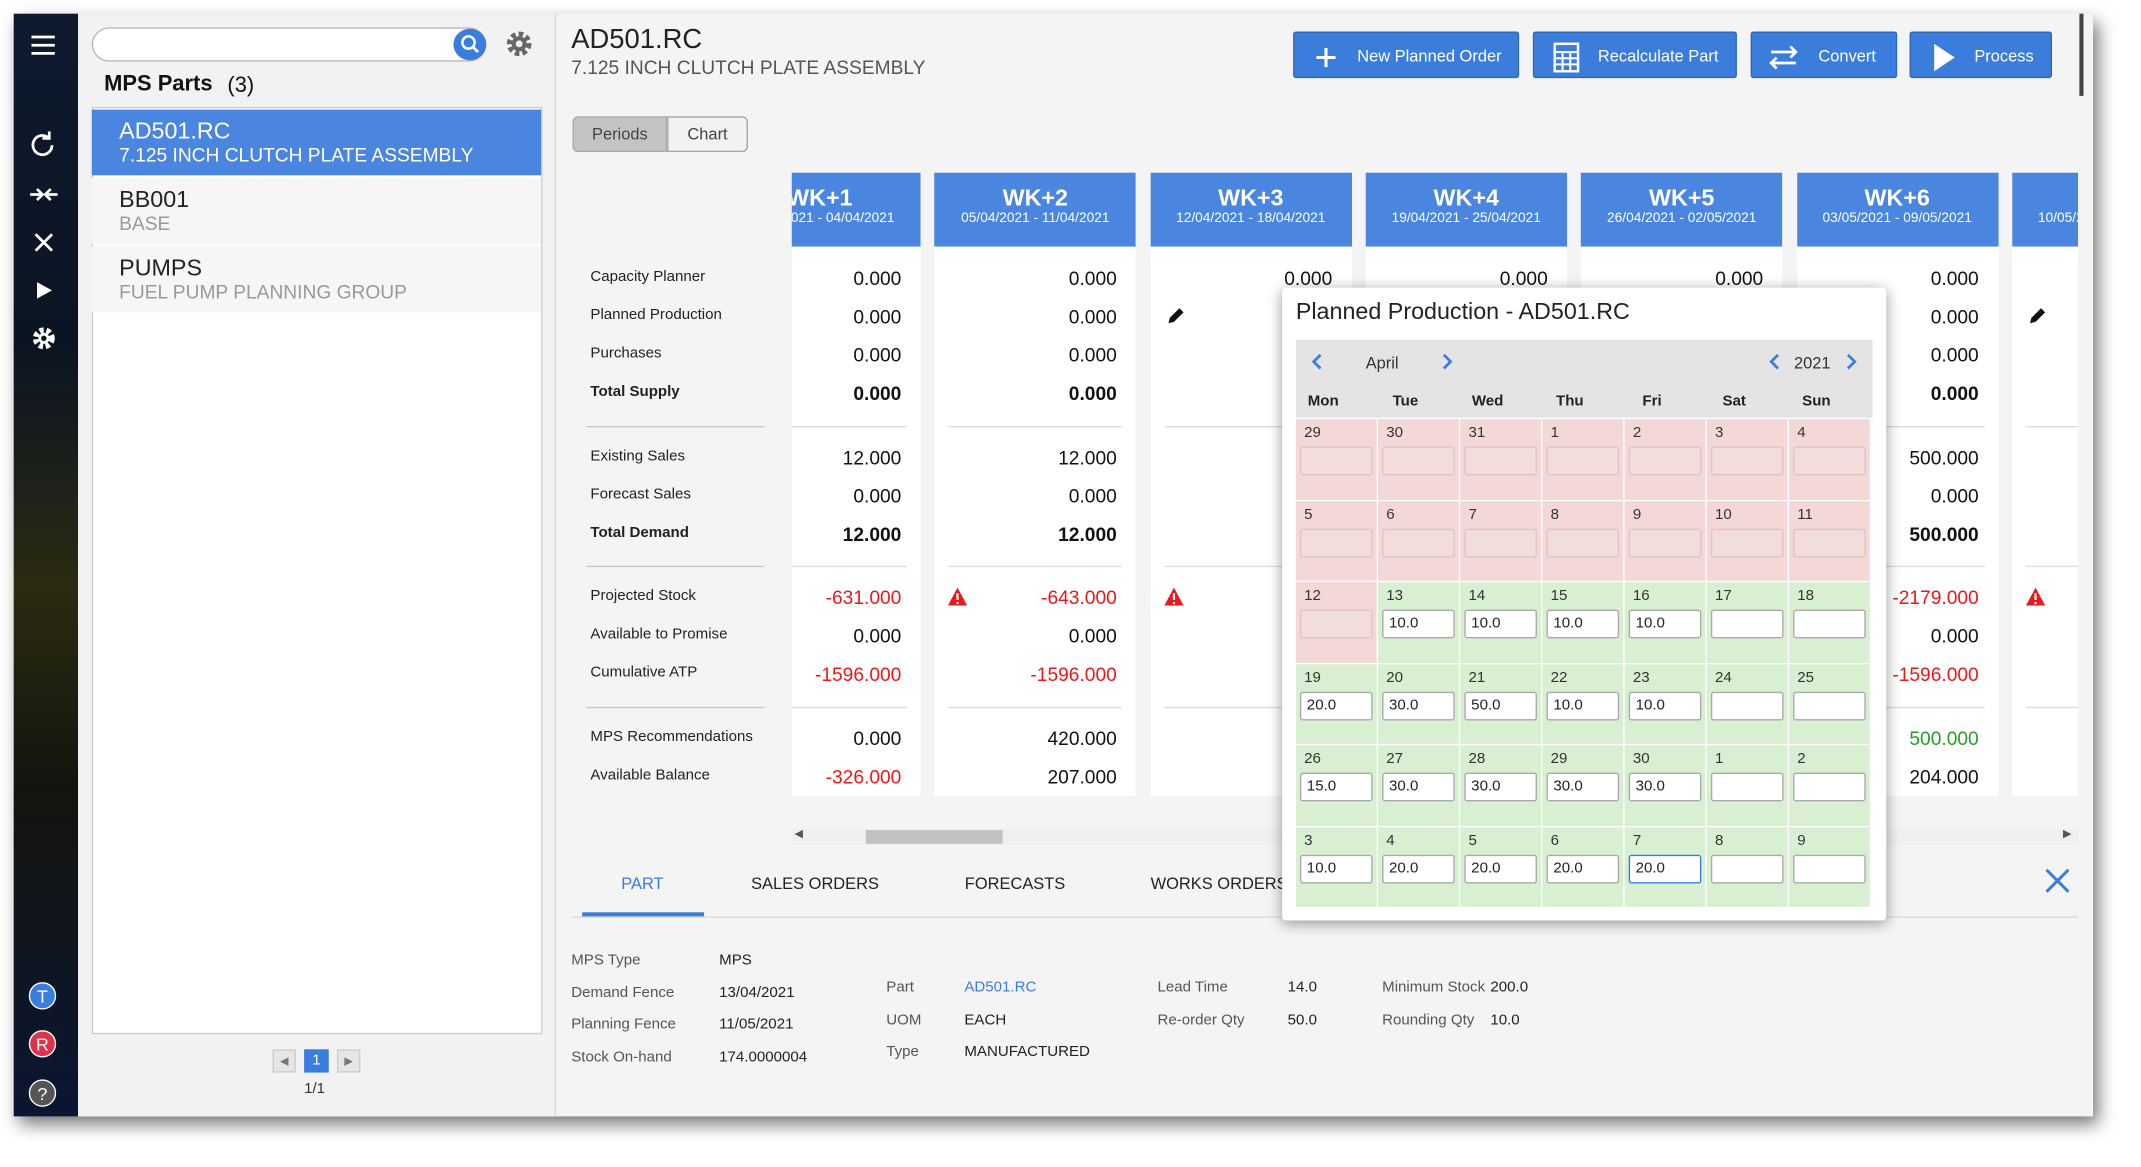  Describe the element at coordinates (1406, 55) in the screenshot. I see `action-button: New Planned Order` at that location.